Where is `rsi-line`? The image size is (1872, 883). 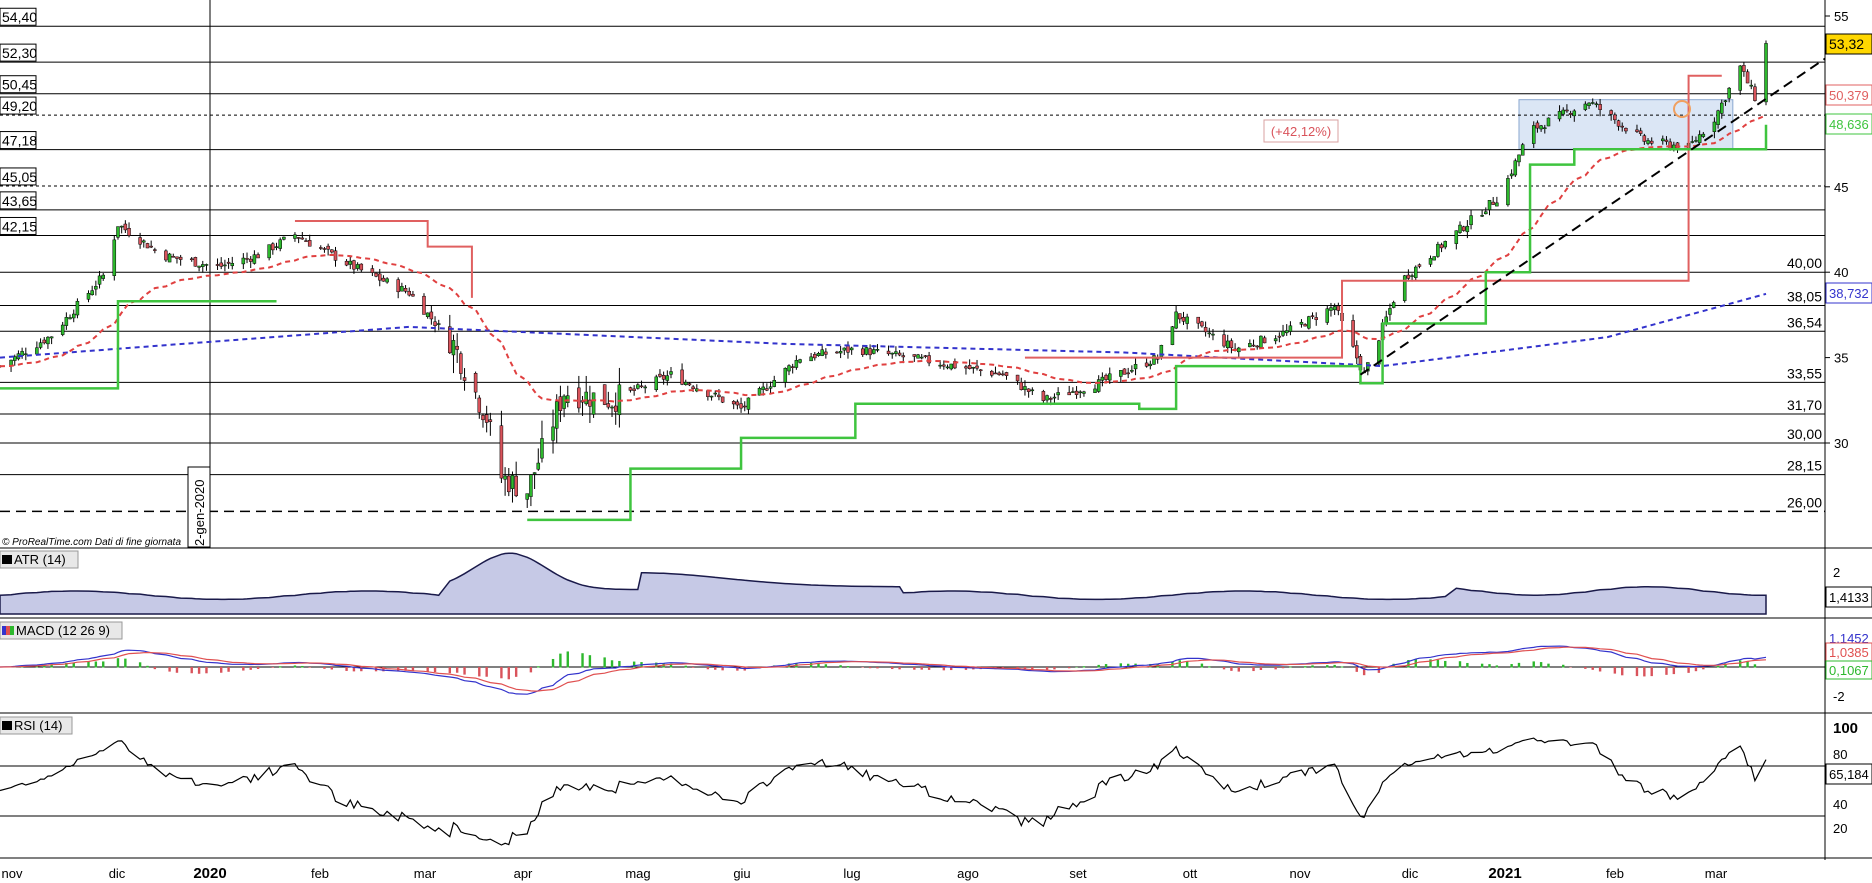 rsi-line is located at coordinates (883, 791).